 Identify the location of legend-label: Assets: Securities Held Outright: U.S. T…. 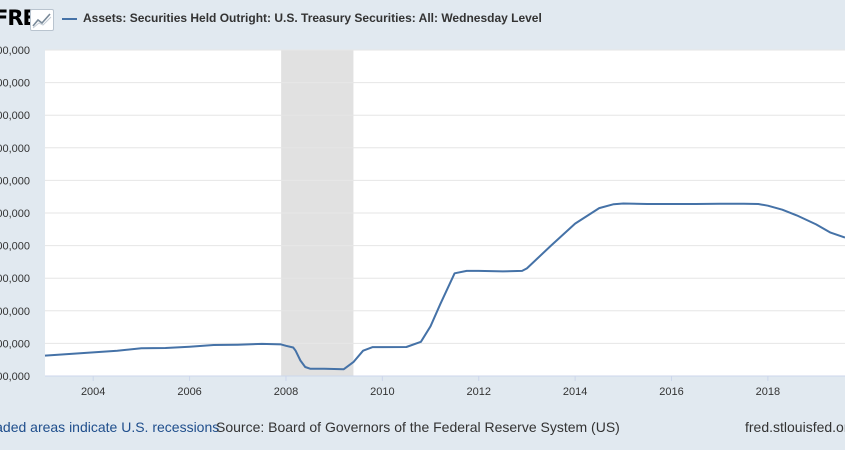
(312, 18).